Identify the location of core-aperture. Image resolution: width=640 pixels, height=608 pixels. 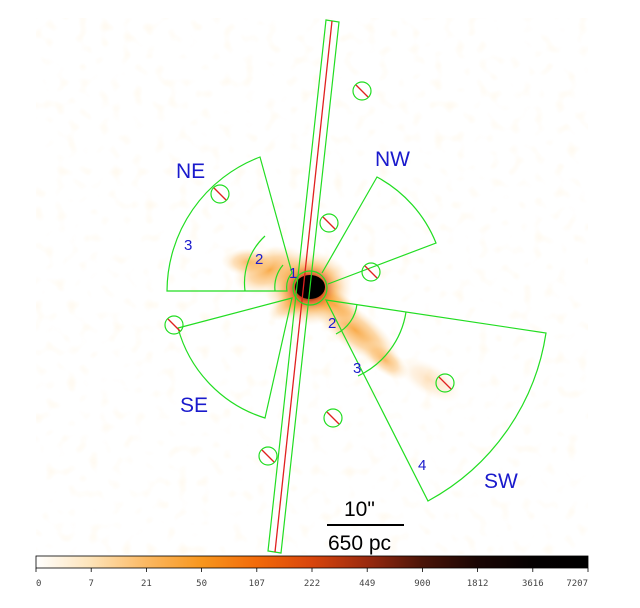
(310, 288).